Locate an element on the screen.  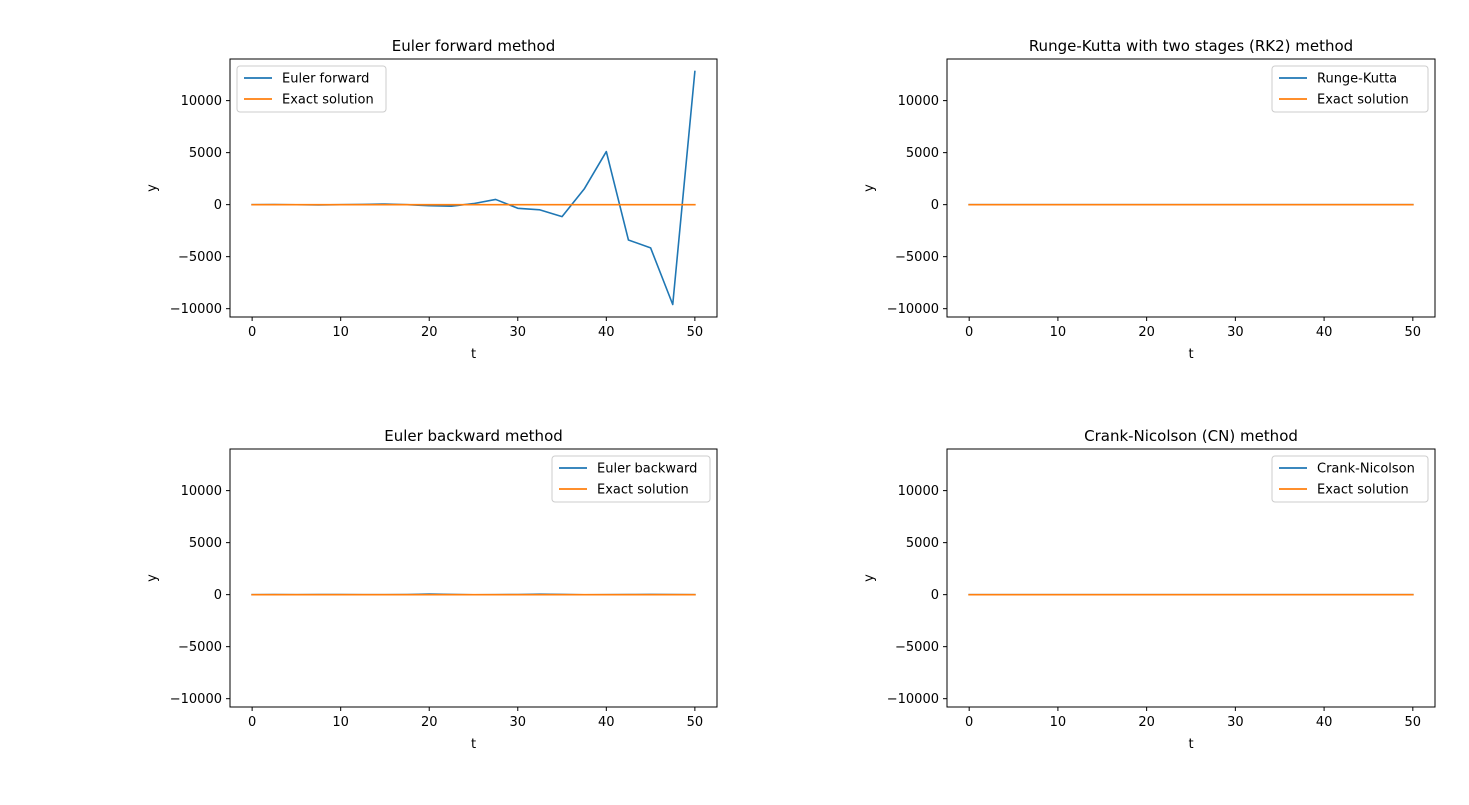
legend-label: Crank-Nicolson is located at coordinates (1366, 469).